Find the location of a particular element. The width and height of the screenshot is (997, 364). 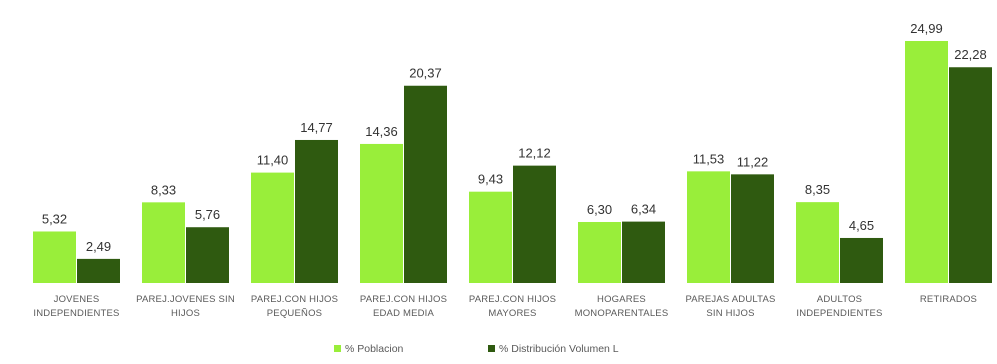

category-label-line: PAREJ.JOVENES SIN is located at coordinates (185, 299).